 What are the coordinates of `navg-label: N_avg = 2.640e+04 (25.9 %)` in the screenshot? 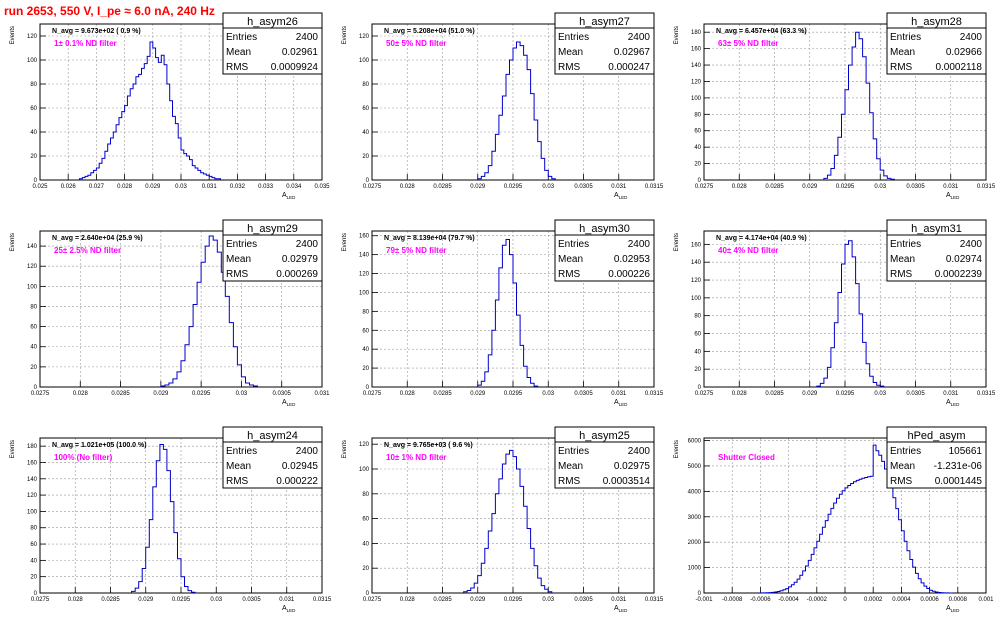 It's located at (97, 238).